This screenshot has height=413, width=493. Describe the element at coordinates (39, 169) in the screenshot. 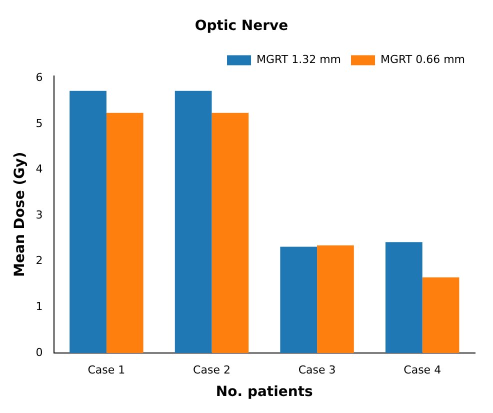

I see `y-tick-label: 4` at that location.